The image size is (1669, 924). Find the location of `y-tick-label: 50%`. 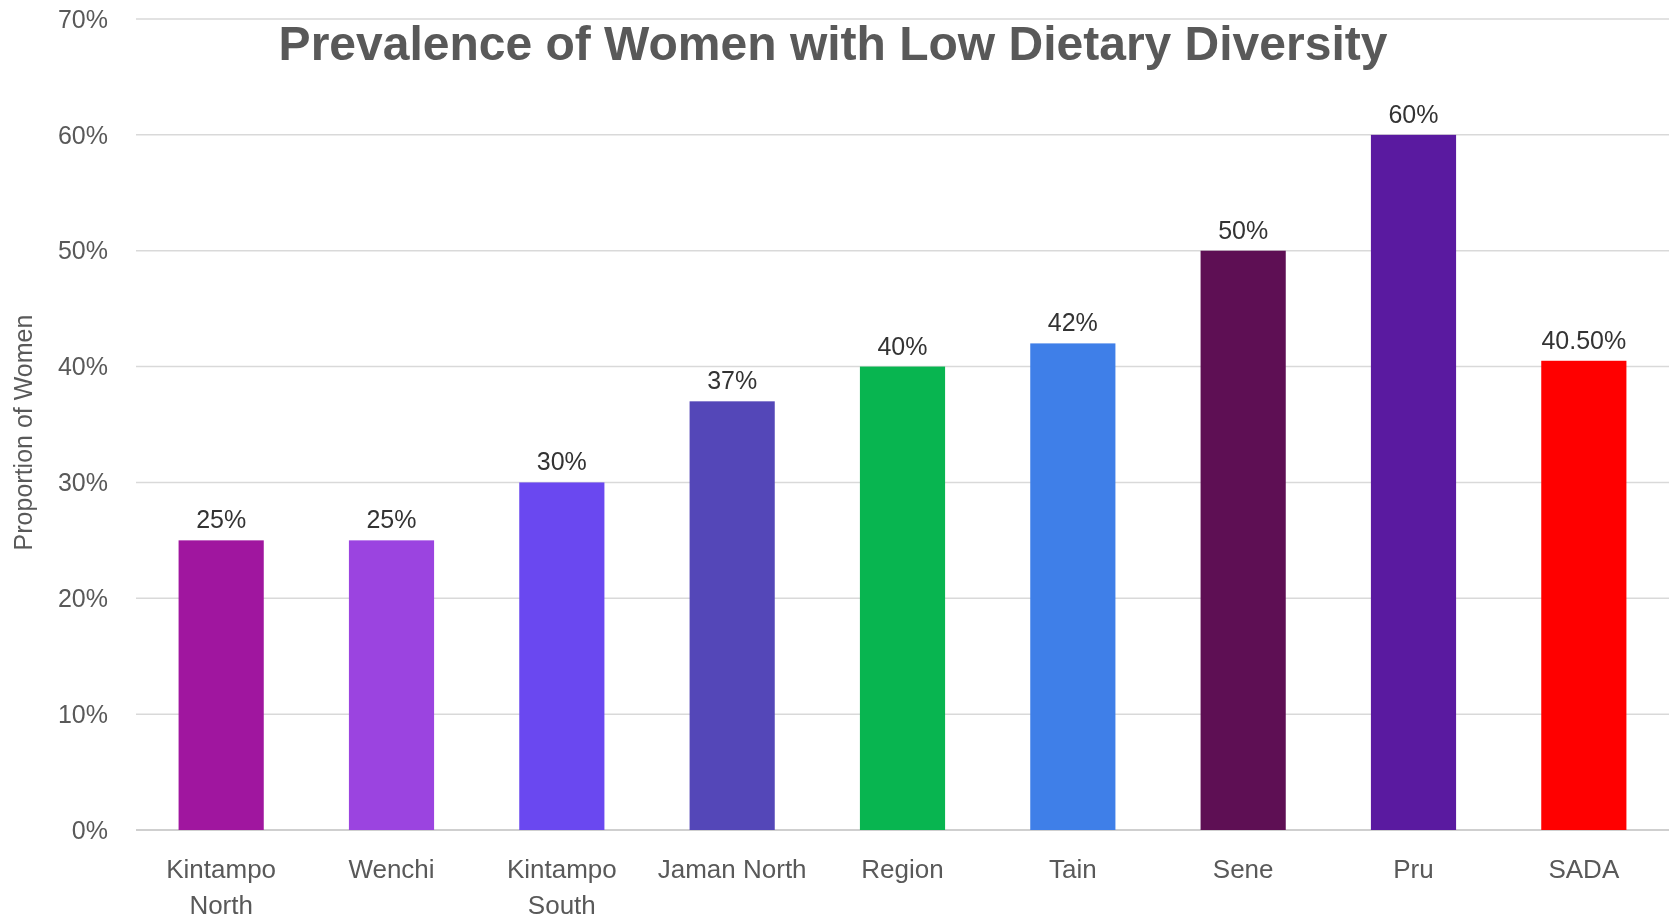

y-tick-label: 50% is located at coordinates (82, 250).